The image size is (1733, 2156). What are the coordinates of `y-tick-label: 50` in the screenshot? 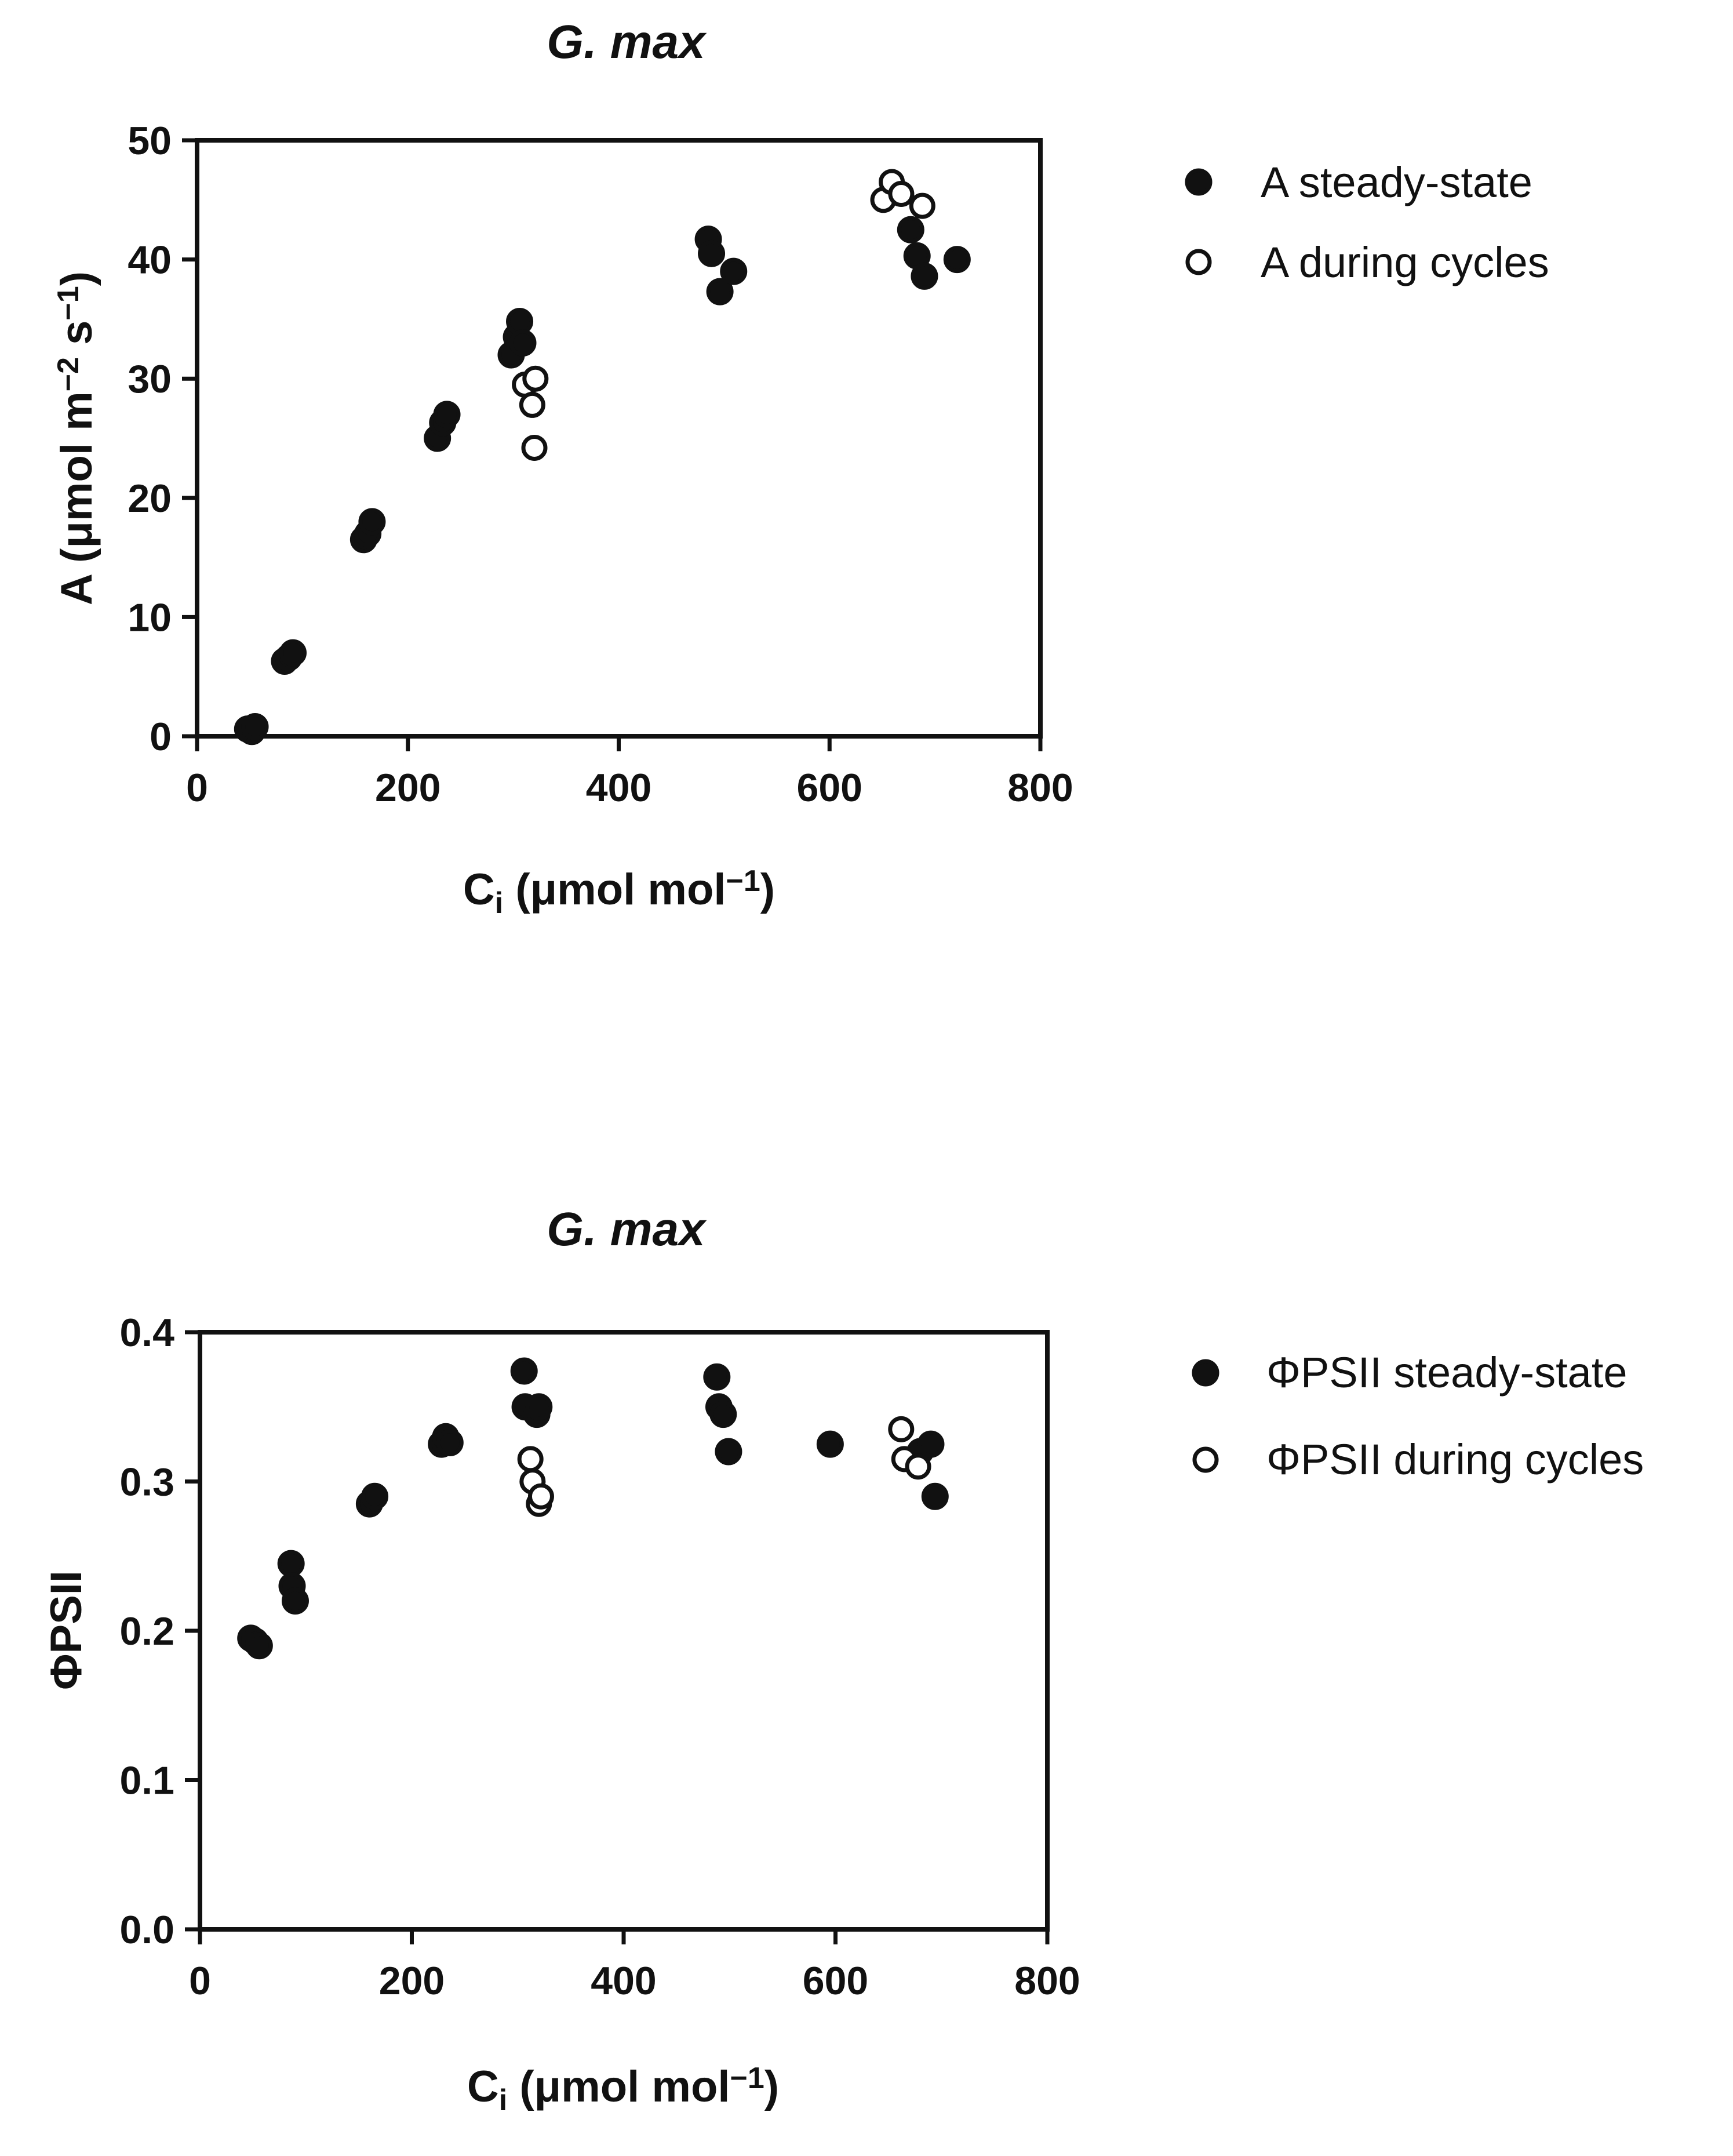 It's located at (150, 141).